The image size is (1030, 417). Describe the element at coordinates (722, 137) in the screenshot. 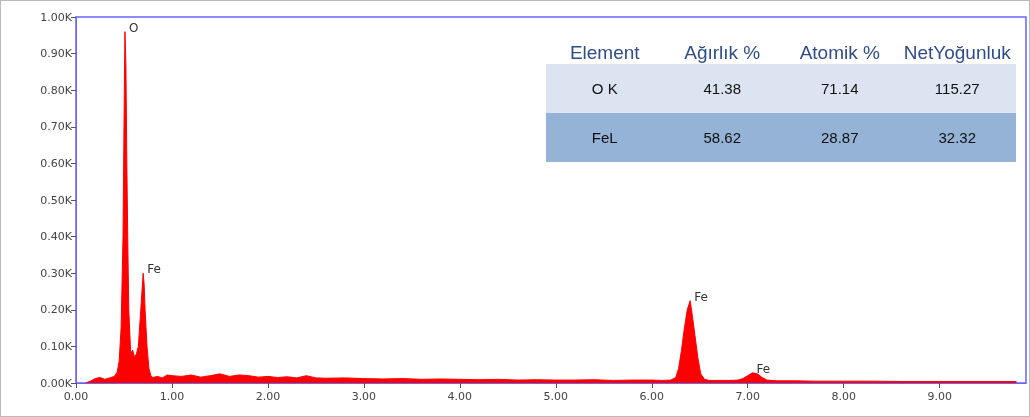

I see `annotation: 58.62` at that location.